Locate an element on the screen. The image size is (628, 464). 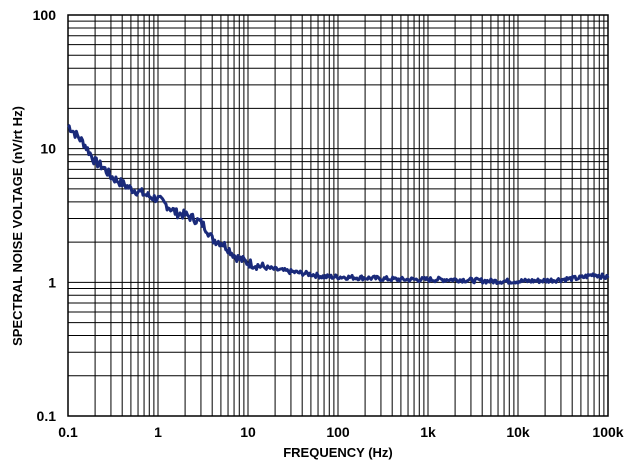
y-tick-labels: 0.1 1 10 100 is located at coordinates (45, 215).